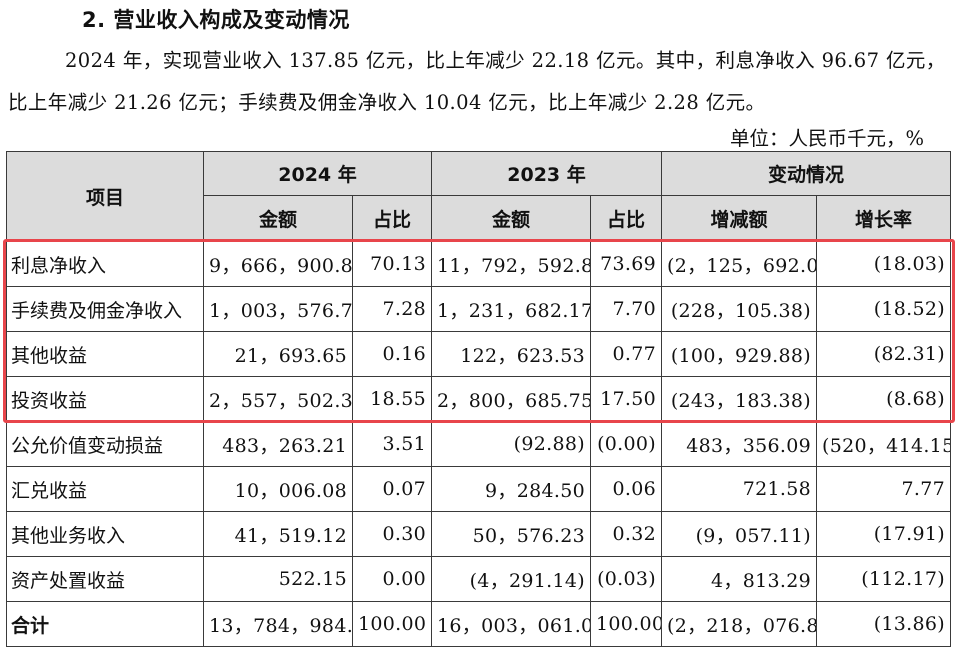 The height and width of the screenshot is (648, 960). I want to click on share-2023: 0.77, so click(626, 354).